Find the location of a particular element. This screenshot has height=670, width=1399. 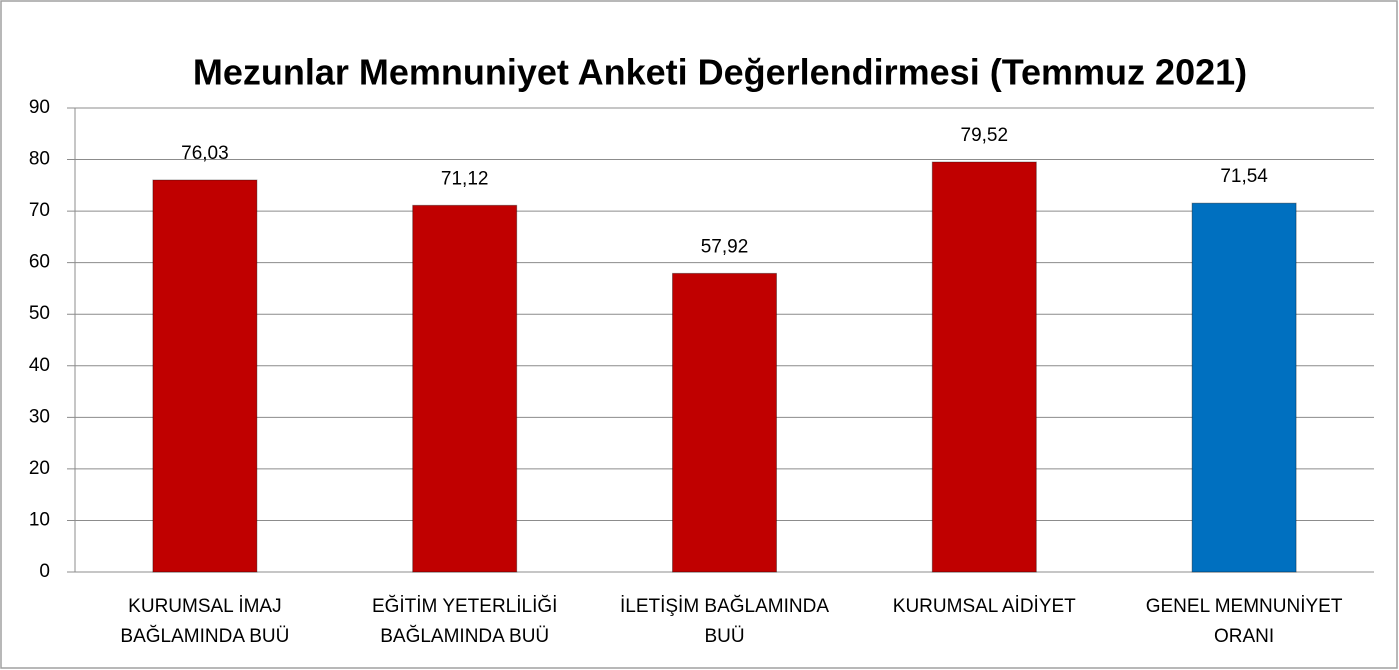

y-tick-label: 10 is located at coordinates (39, 519).